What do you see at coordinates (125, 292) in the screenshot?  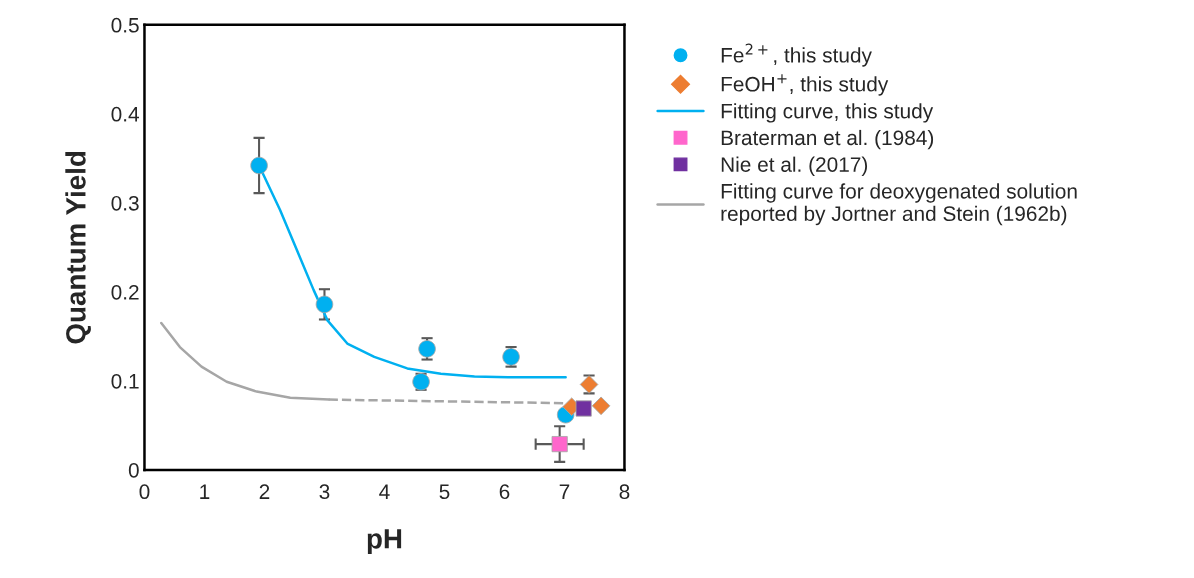 I see `y-tick-label: 0.2` at bounding box center [125, 292].